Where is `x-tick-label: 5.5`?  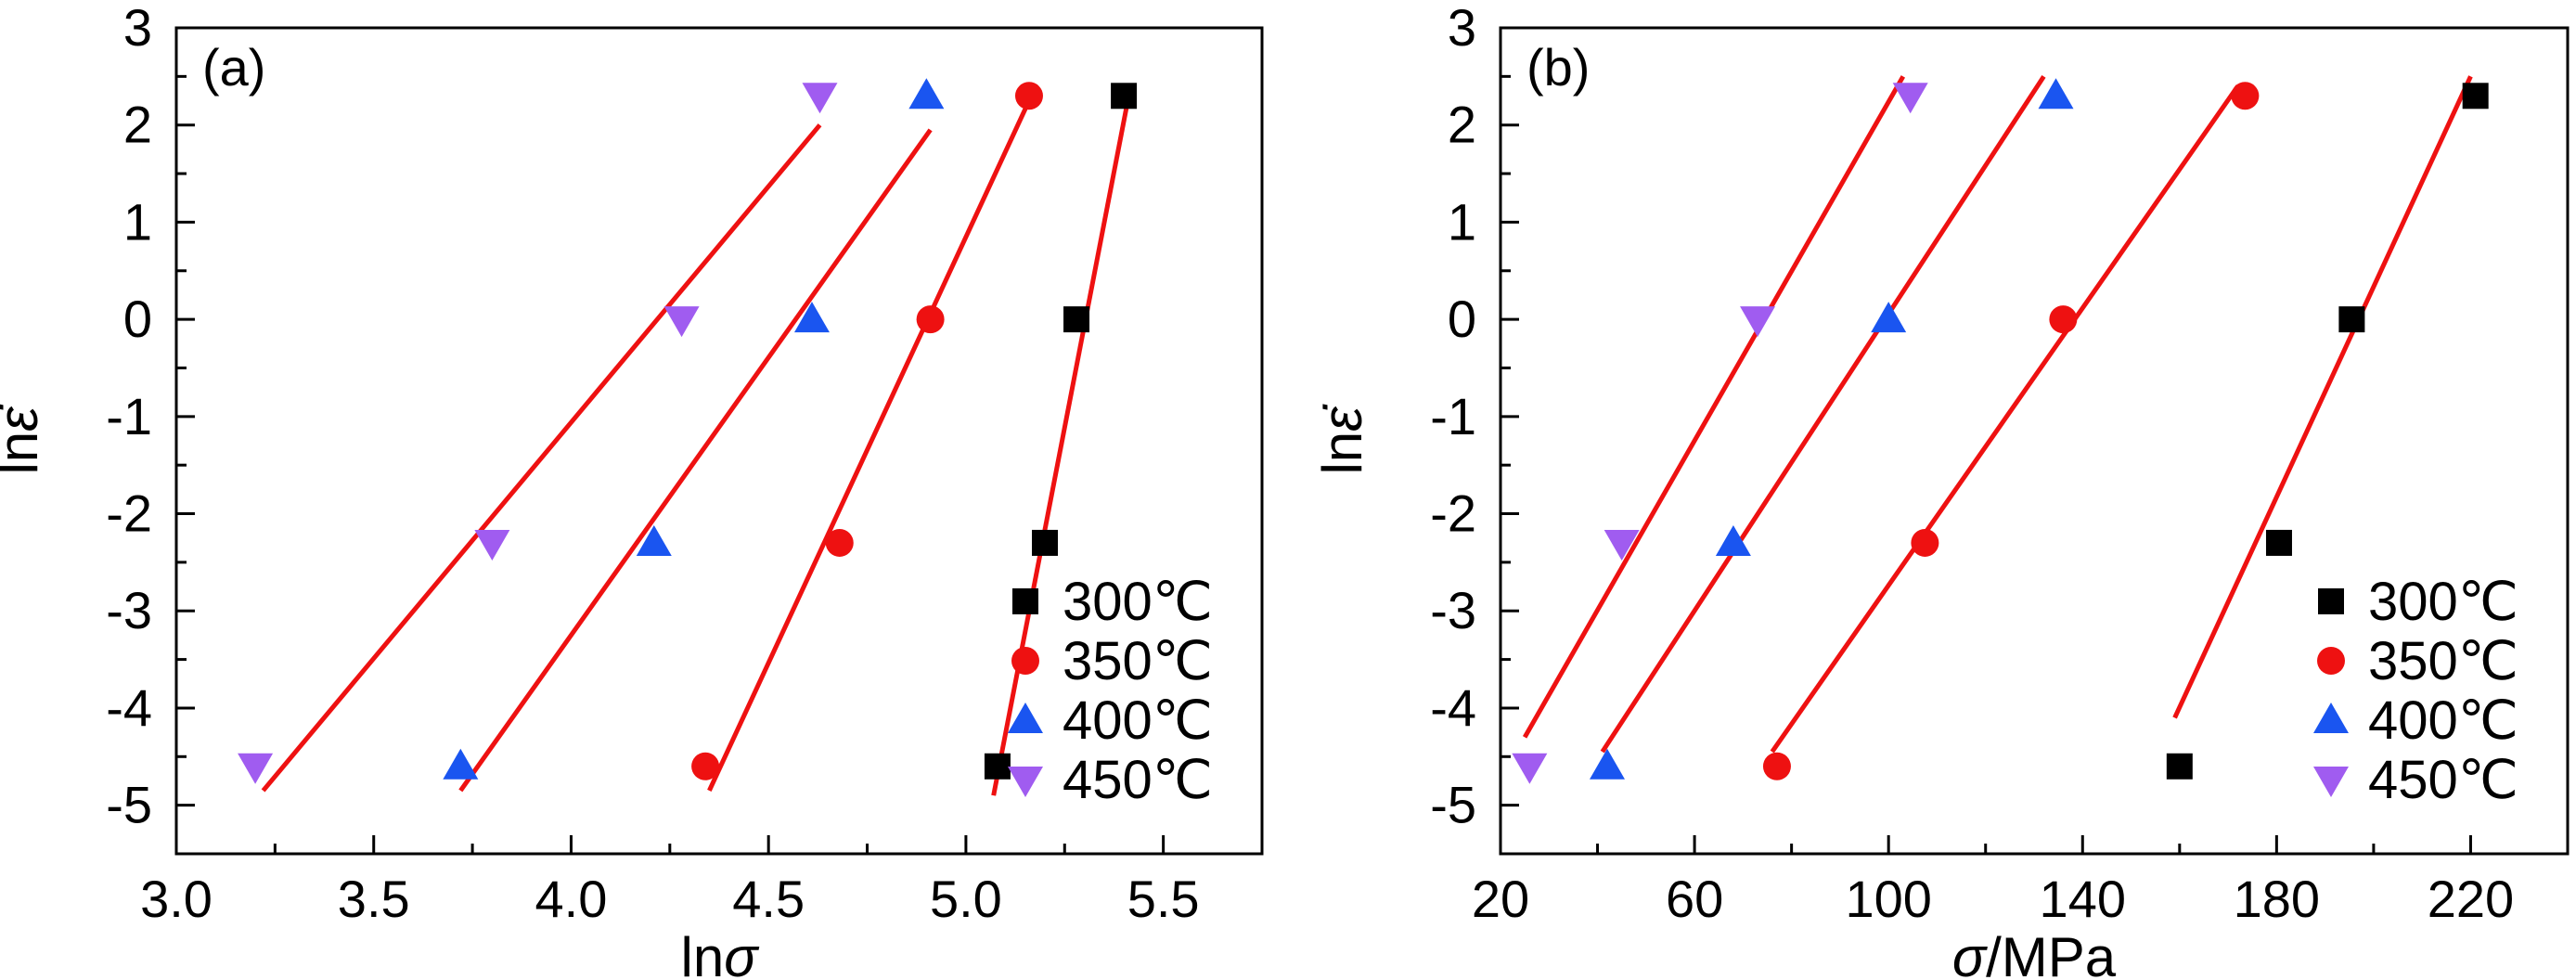 x-tick-label: 5.5 is located at coordinates (1163, 899).